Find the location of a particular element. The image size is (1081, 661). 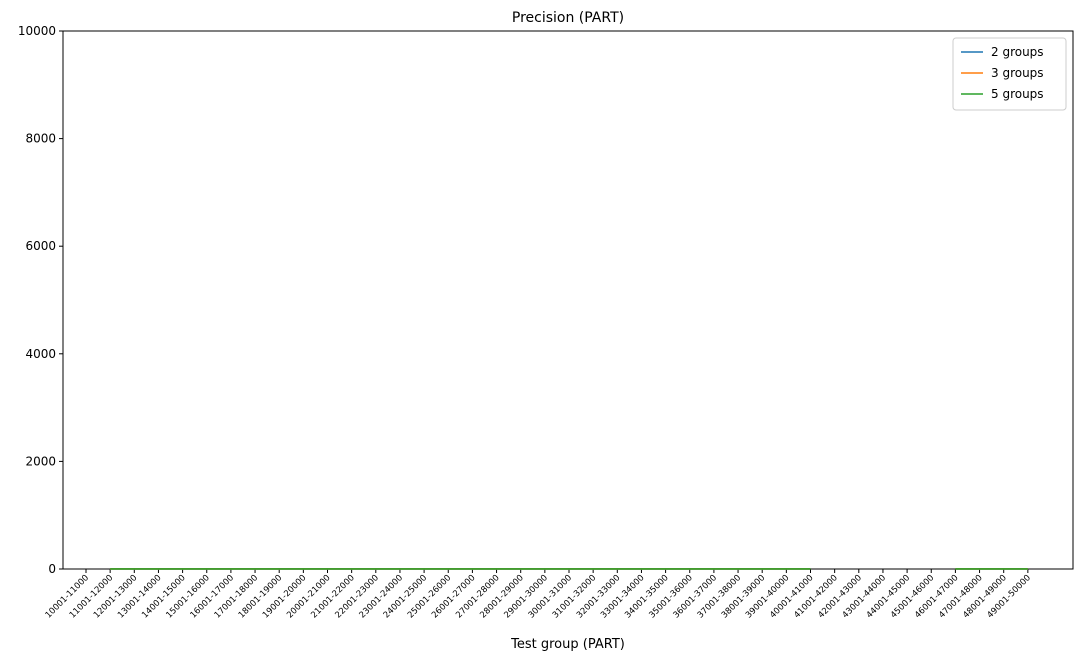

x-tick-label: 49001-50000 is located at coordinates (1008, 596).